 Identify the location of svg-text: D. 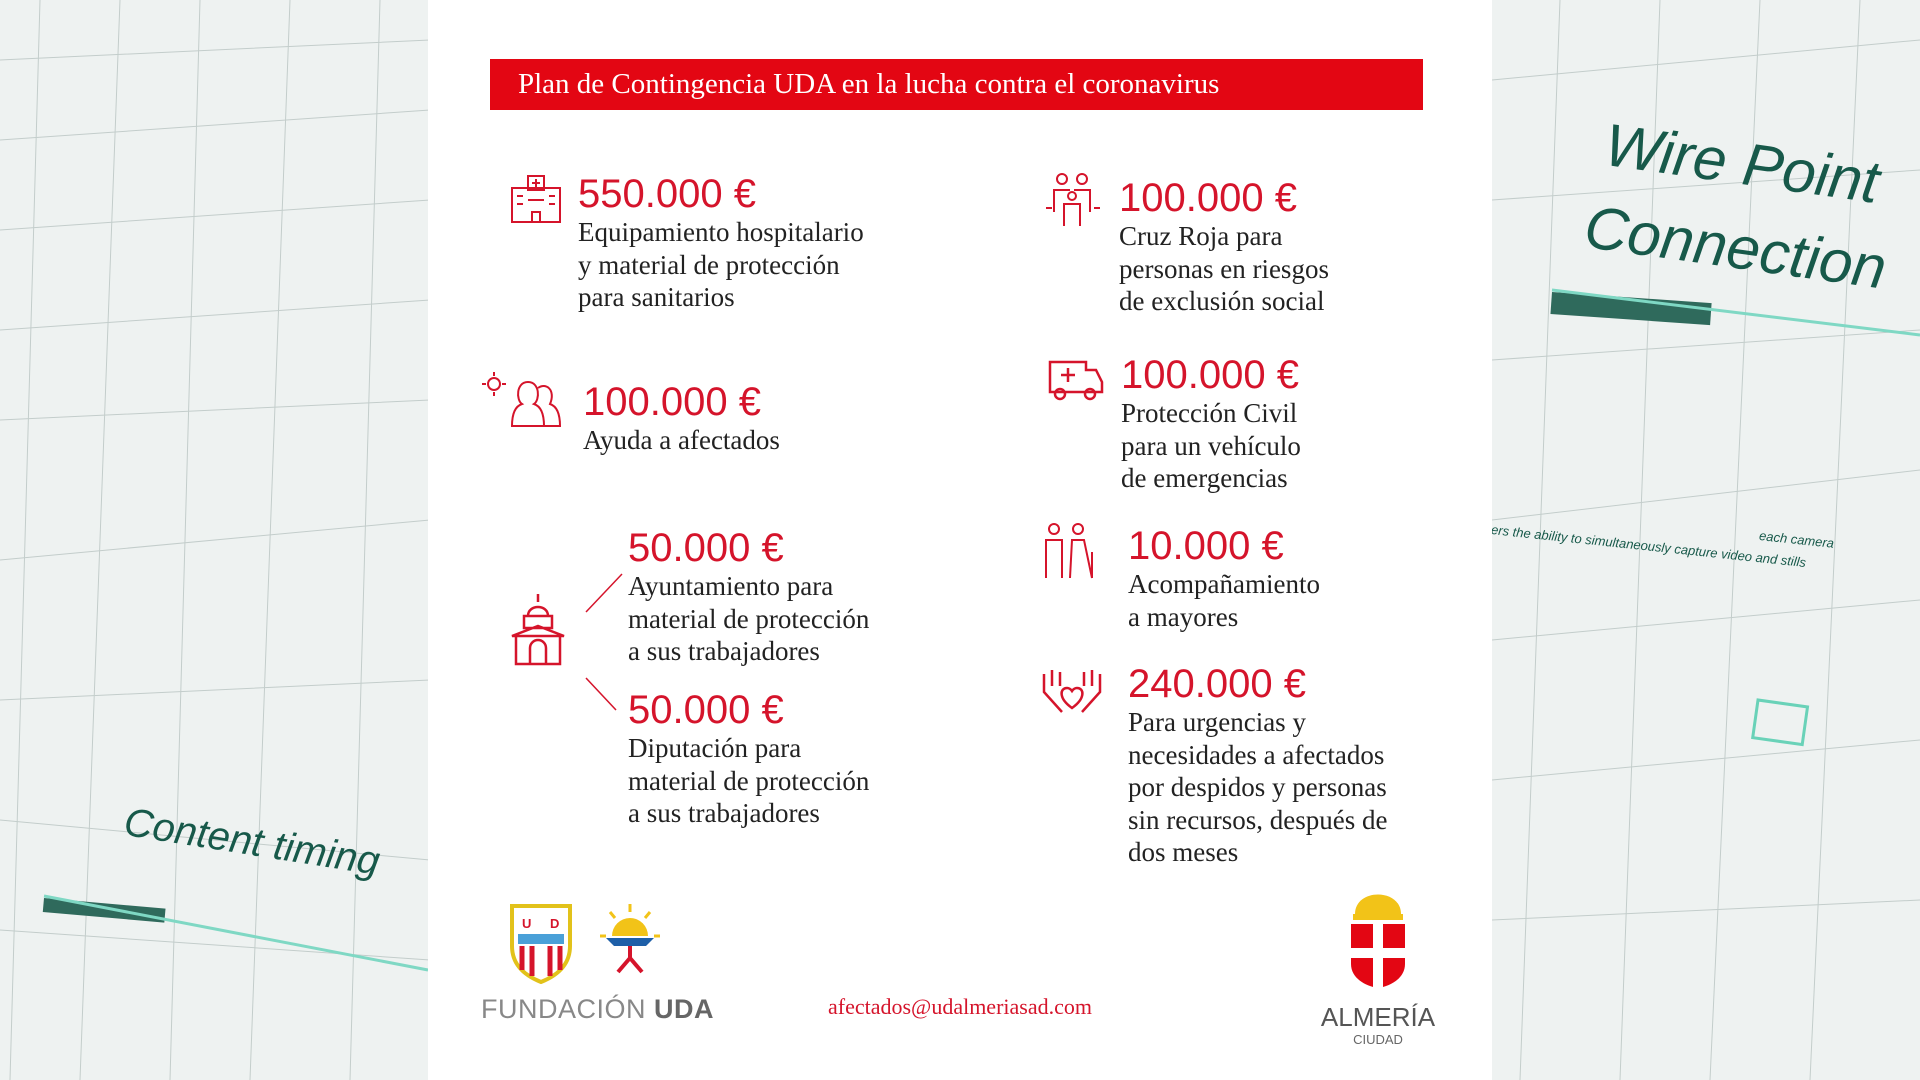
(554, 923).